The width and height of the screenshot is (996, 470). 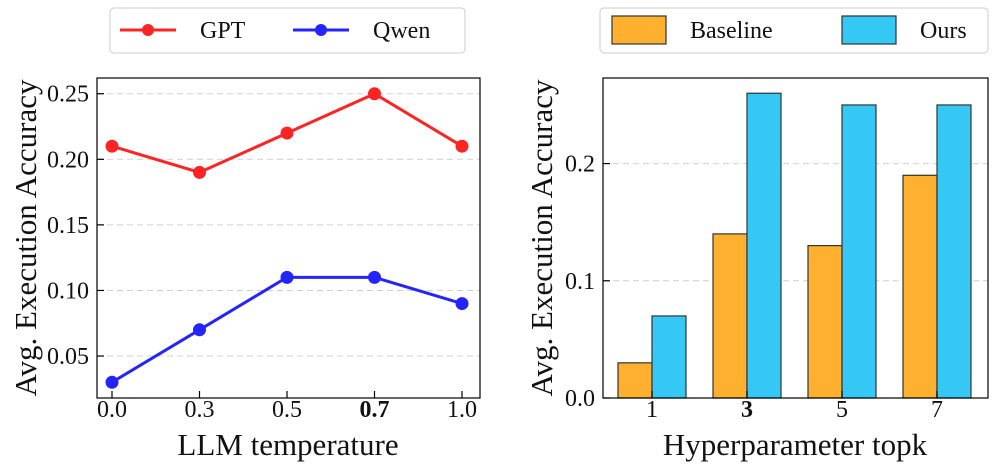 I want to click on qwen-series-line, so click(x=287, y=329).